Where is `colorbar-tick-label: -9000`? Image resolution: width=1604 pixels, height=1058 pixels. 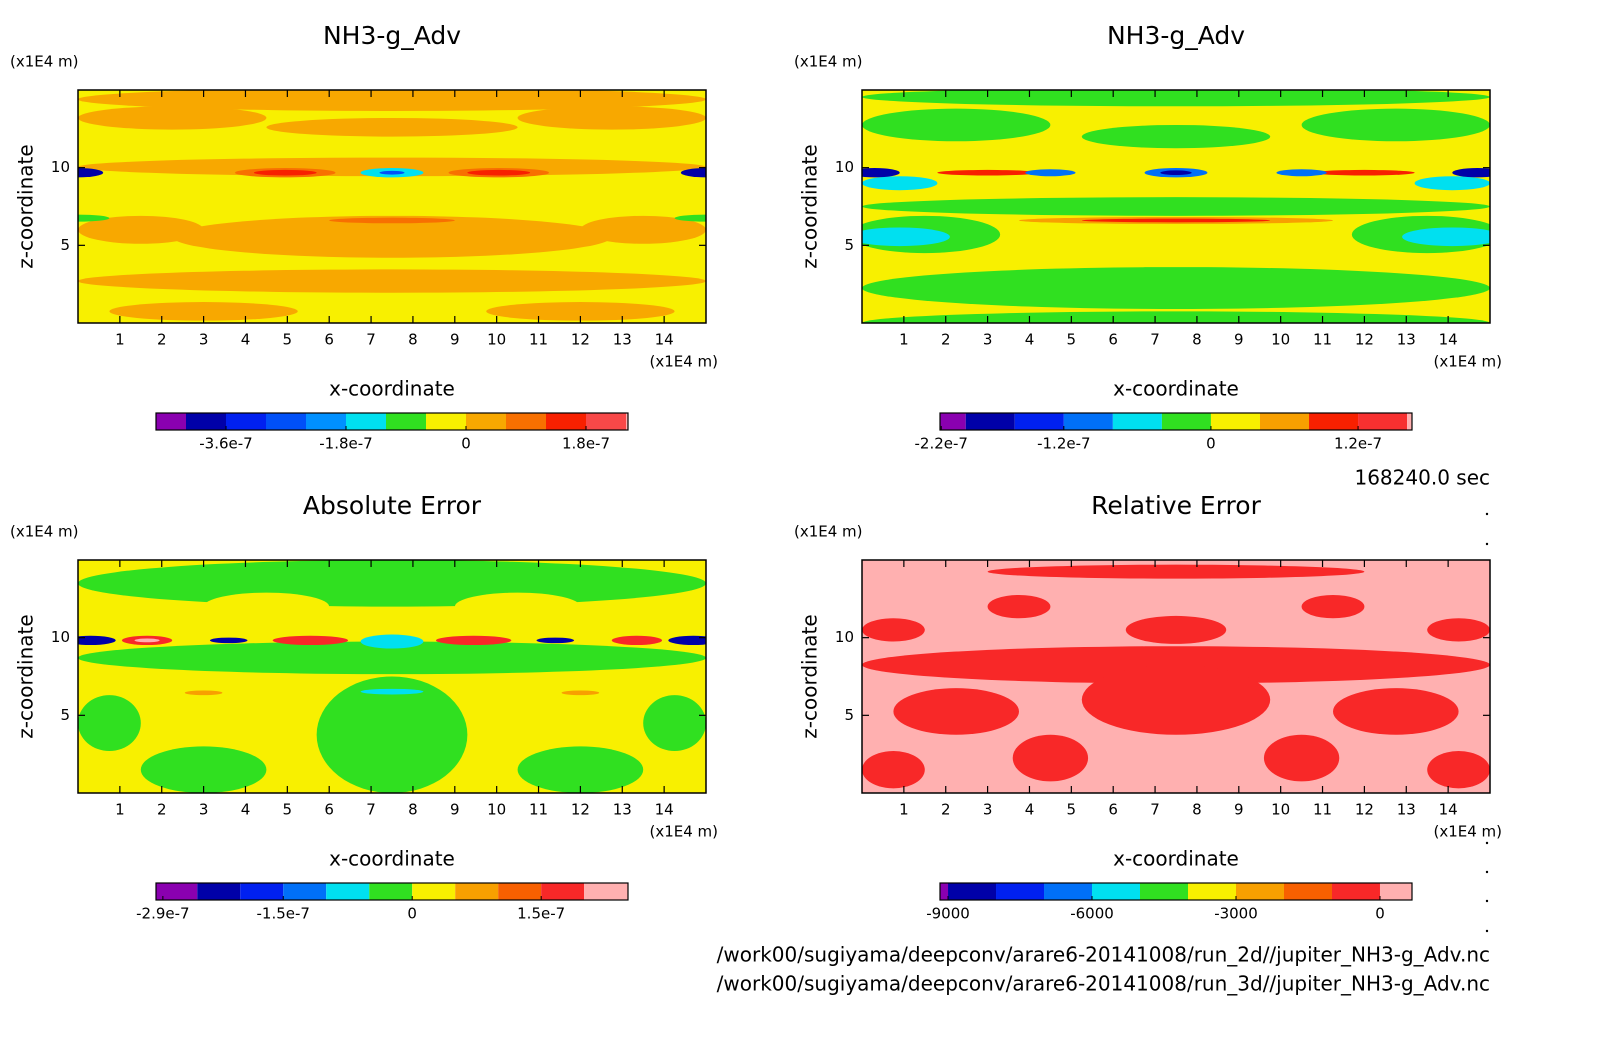
colorbar-tick-label: -9000 is located at coordinates (948, 914).